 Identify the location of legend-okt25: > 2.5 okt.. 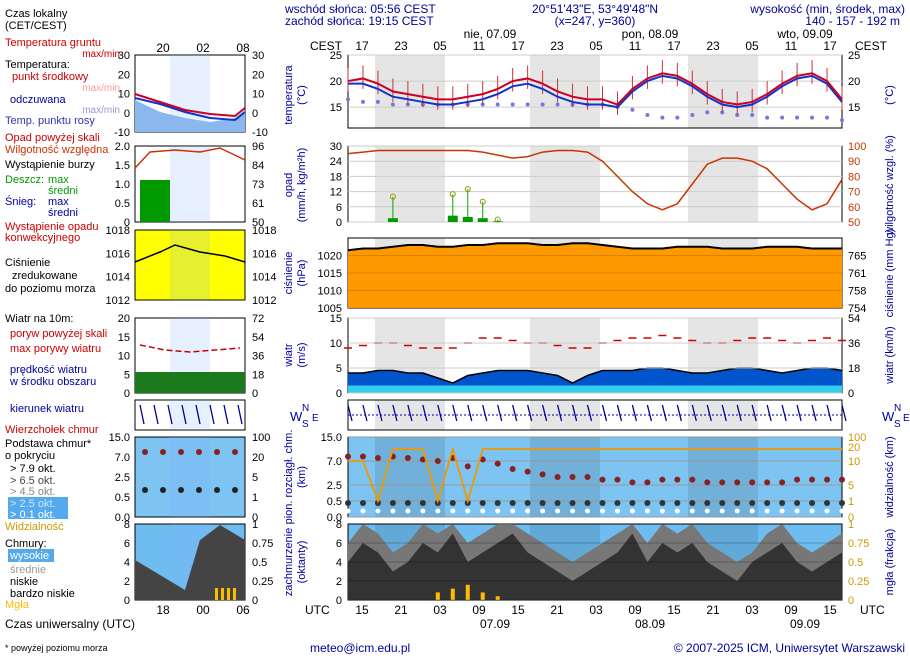
(33, 504).